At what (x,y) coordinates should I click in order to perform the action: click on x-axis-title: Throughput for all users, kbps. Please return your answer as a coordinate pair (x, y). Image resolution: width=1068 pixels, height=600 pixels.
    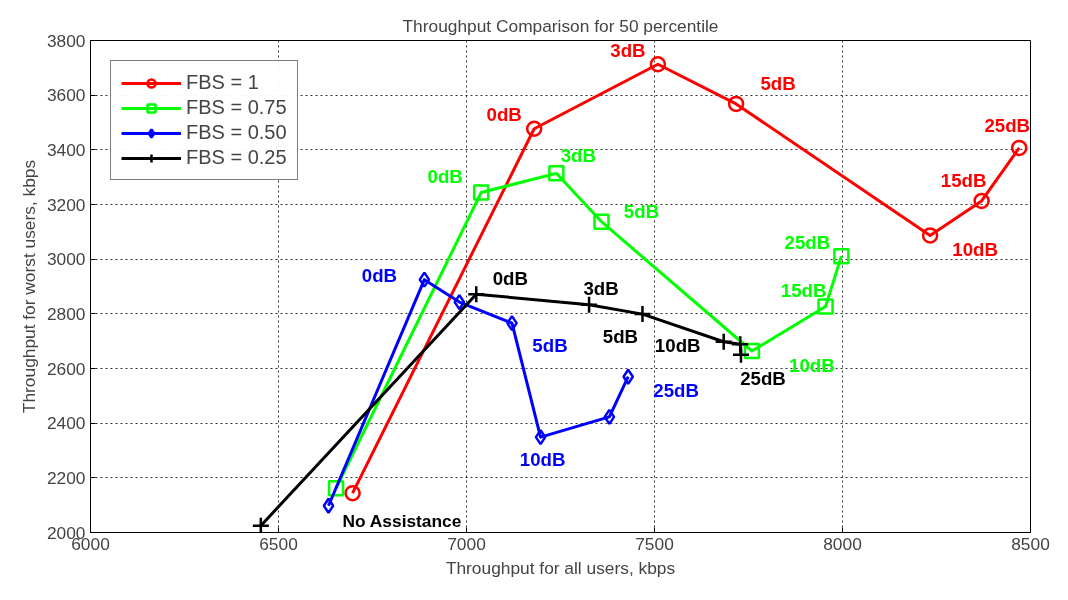
    Looking at the image, I should click on (560, 567).